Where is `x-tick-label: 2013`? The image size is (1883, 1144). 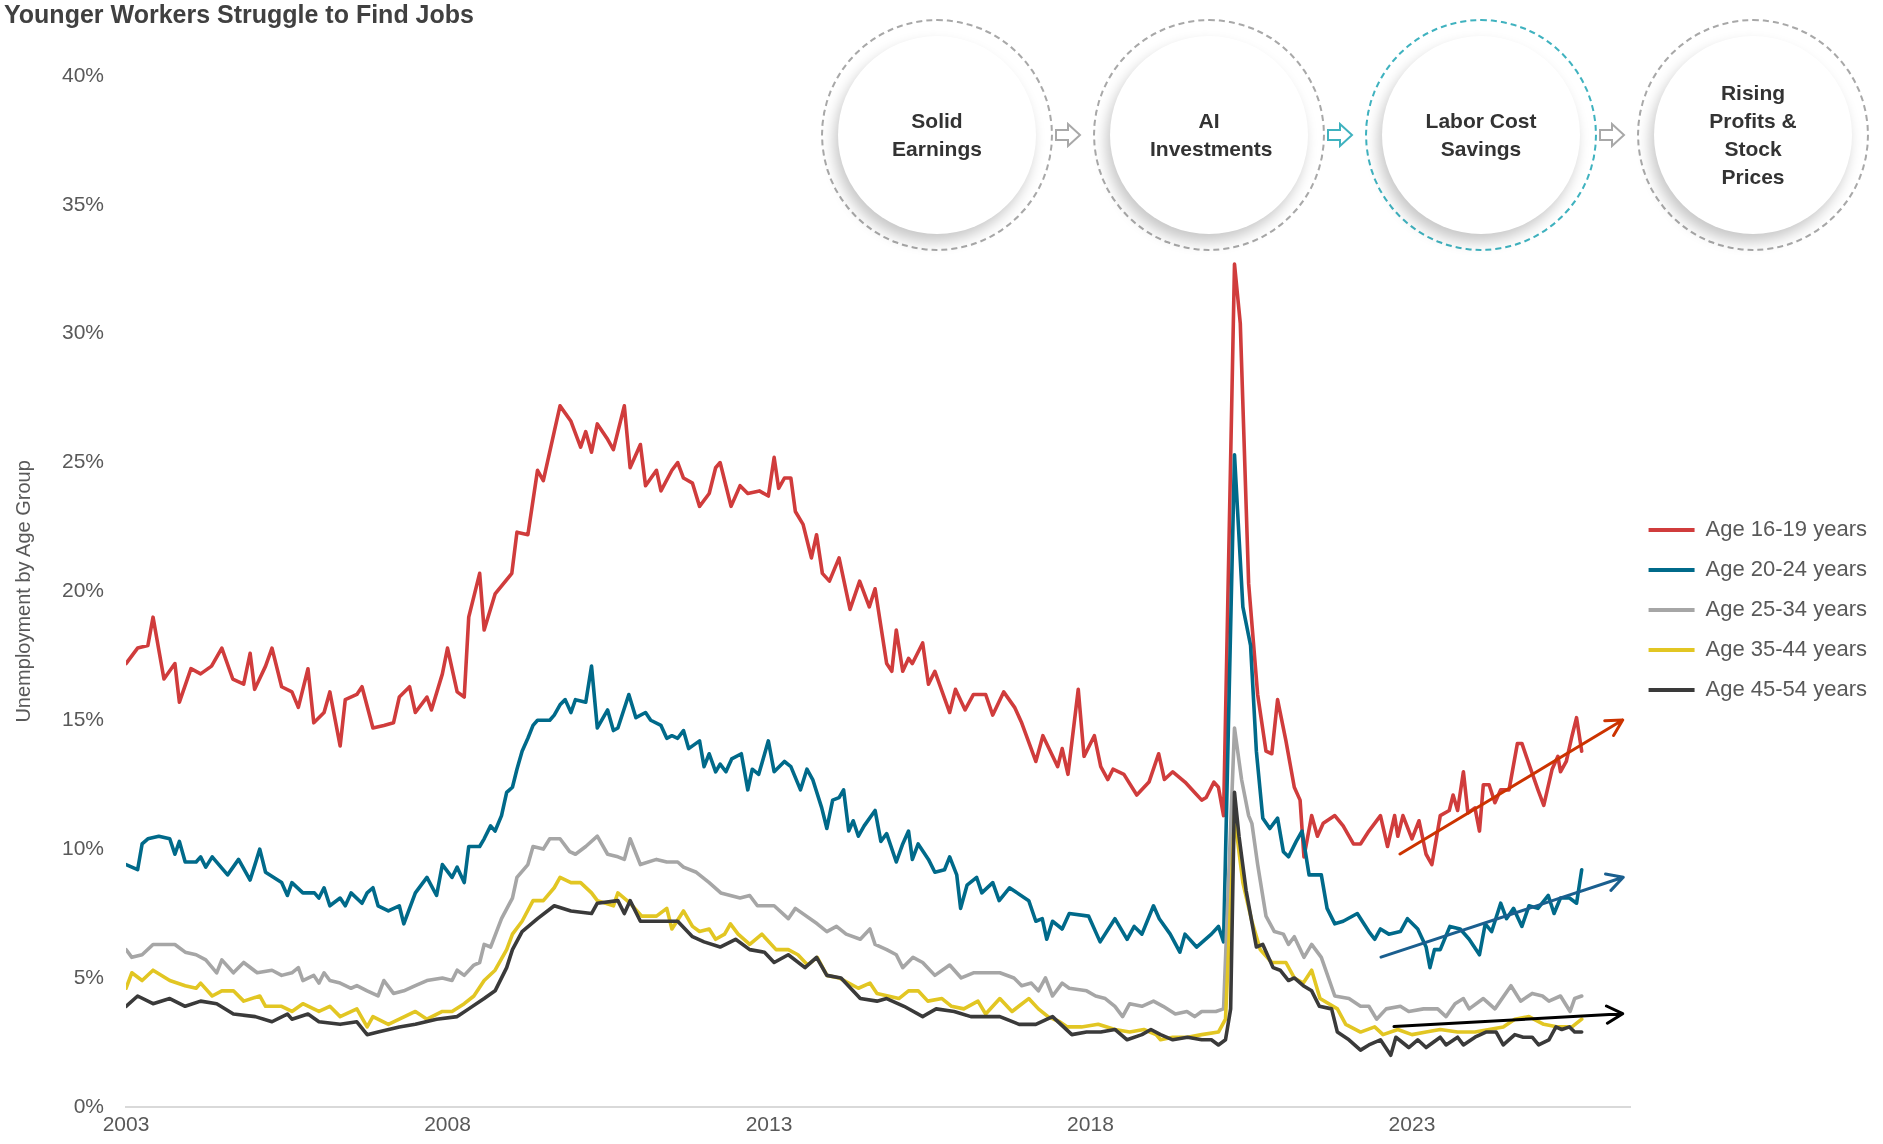
x-tick-label: 2013 is located at coordinates (769, 1124).